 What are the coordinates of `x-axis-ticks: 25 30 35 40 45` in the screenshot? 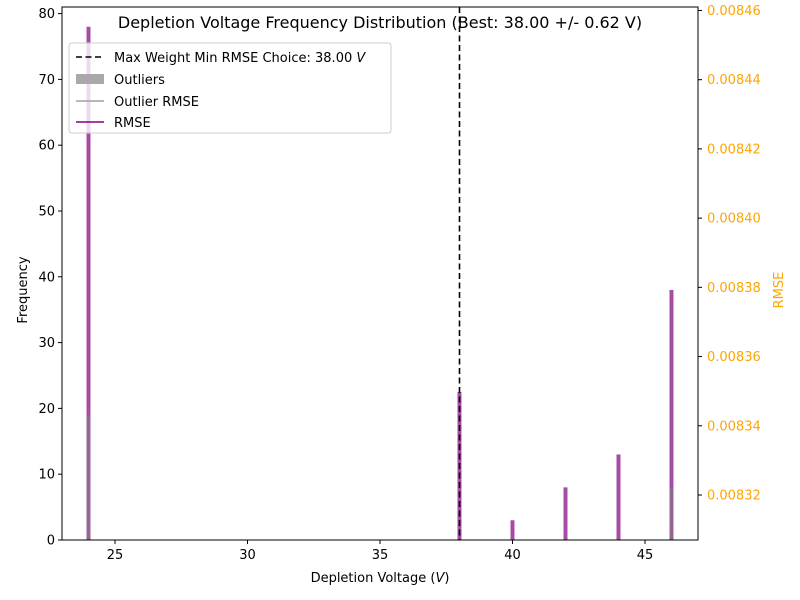 It's located at (380, 551).